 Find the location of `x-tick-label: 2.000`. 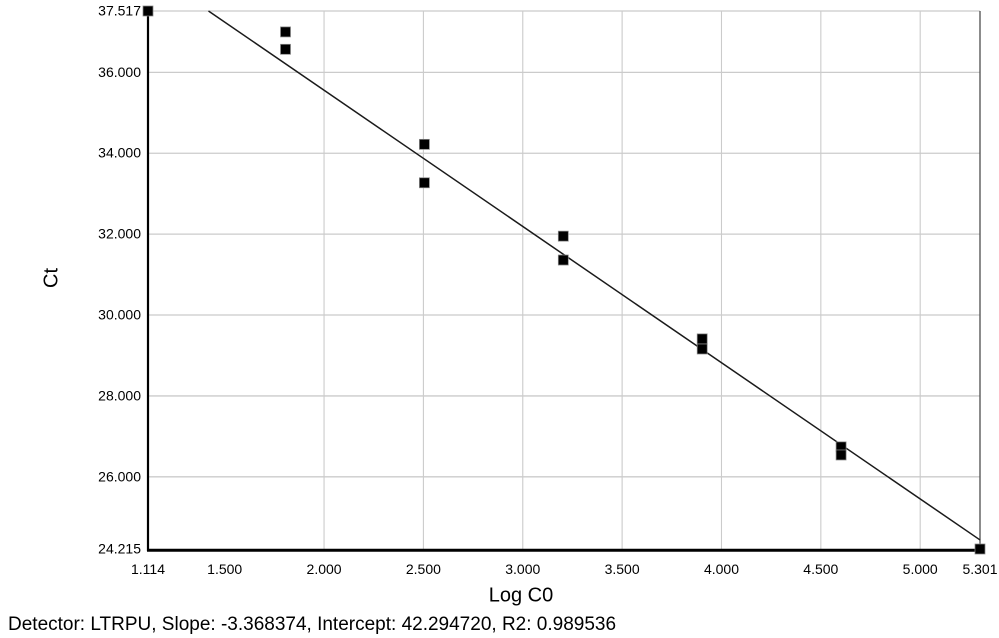

x-tick-label: 2.000 is located at coordinates (324, 569).